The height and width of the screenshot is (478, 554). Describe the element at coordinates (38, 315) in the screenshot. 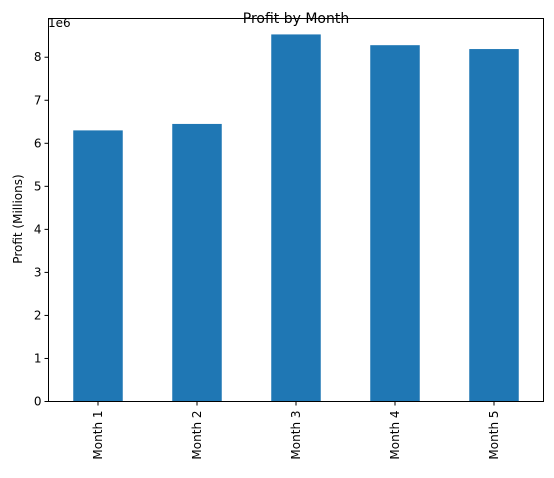

I see `y-tick-label-2: 2` at that location.